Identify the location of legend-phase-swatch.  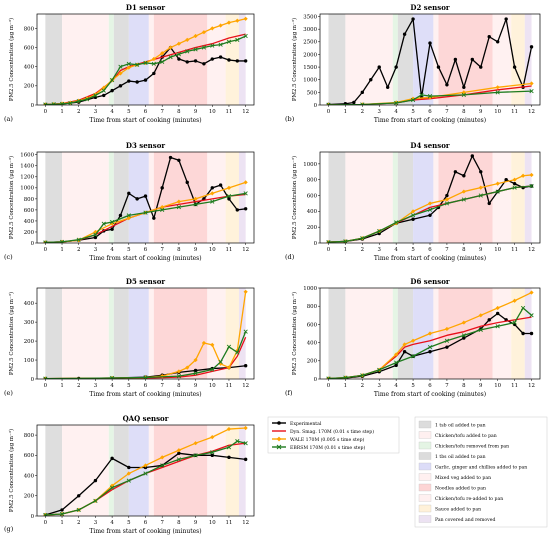
(425, 424).